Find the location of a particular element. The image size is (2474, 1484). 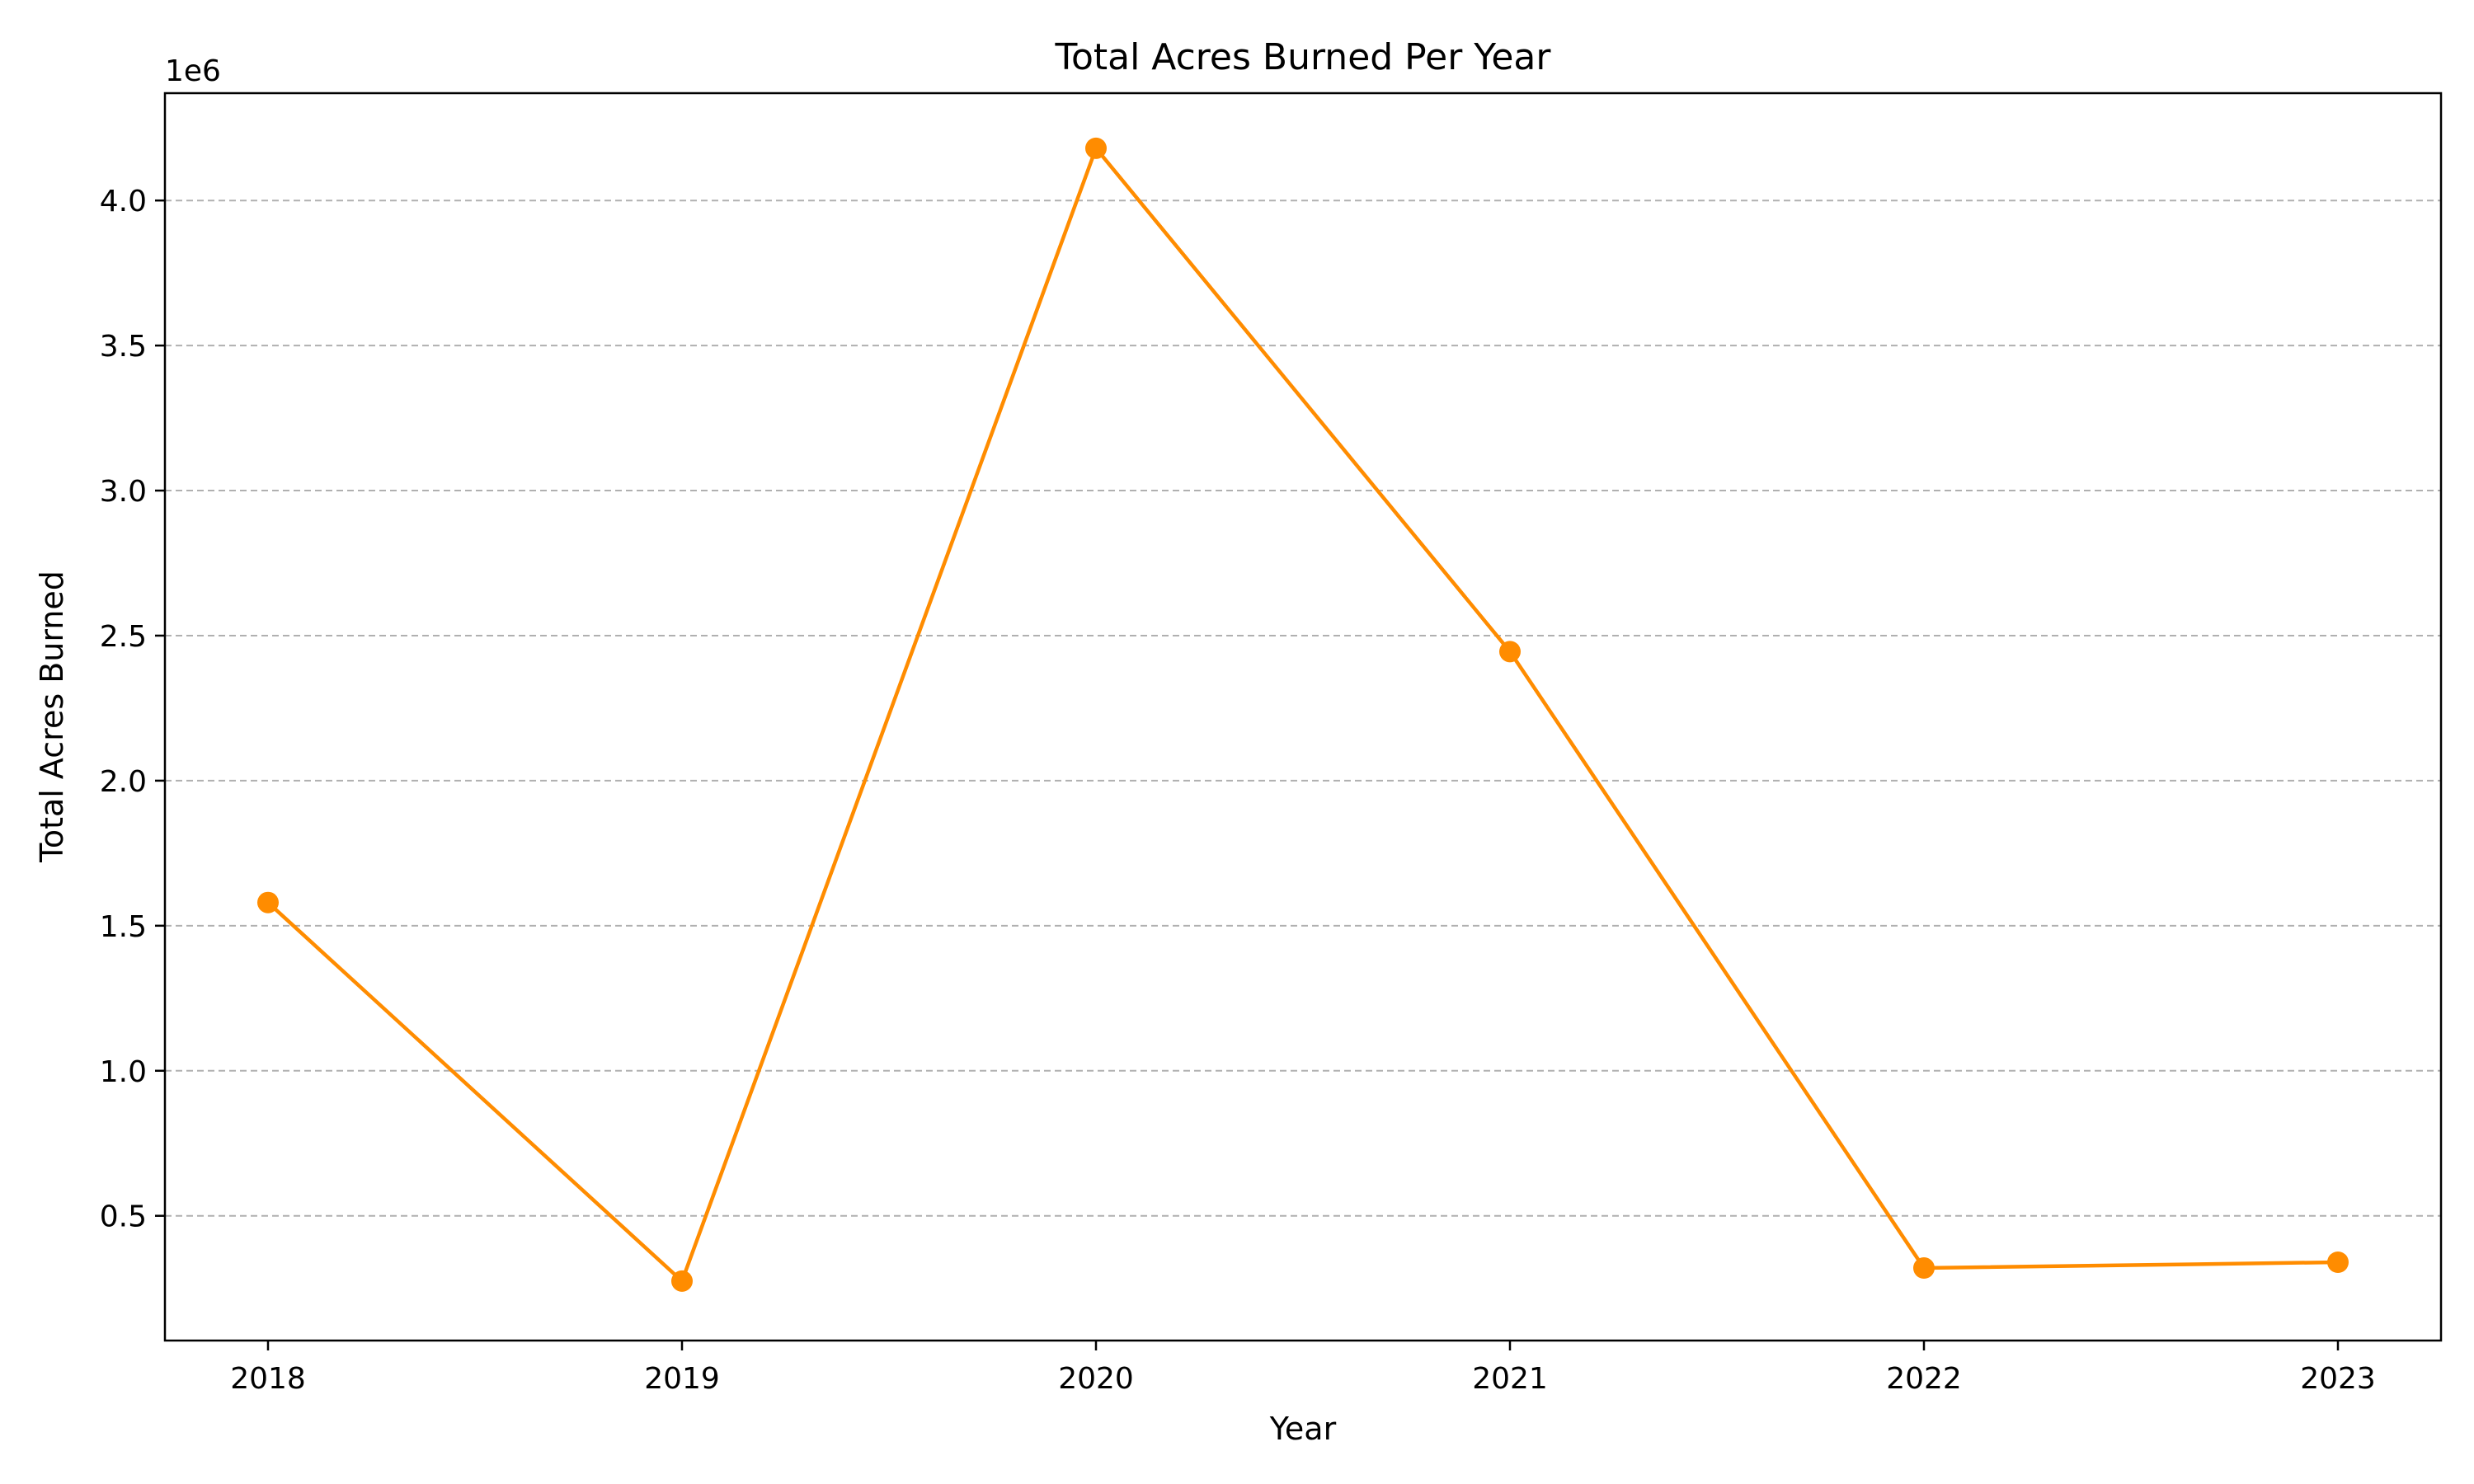

x-axis: 2018 2019 2020 2021 2022 2023 is located at coordinates (1303, 1368).